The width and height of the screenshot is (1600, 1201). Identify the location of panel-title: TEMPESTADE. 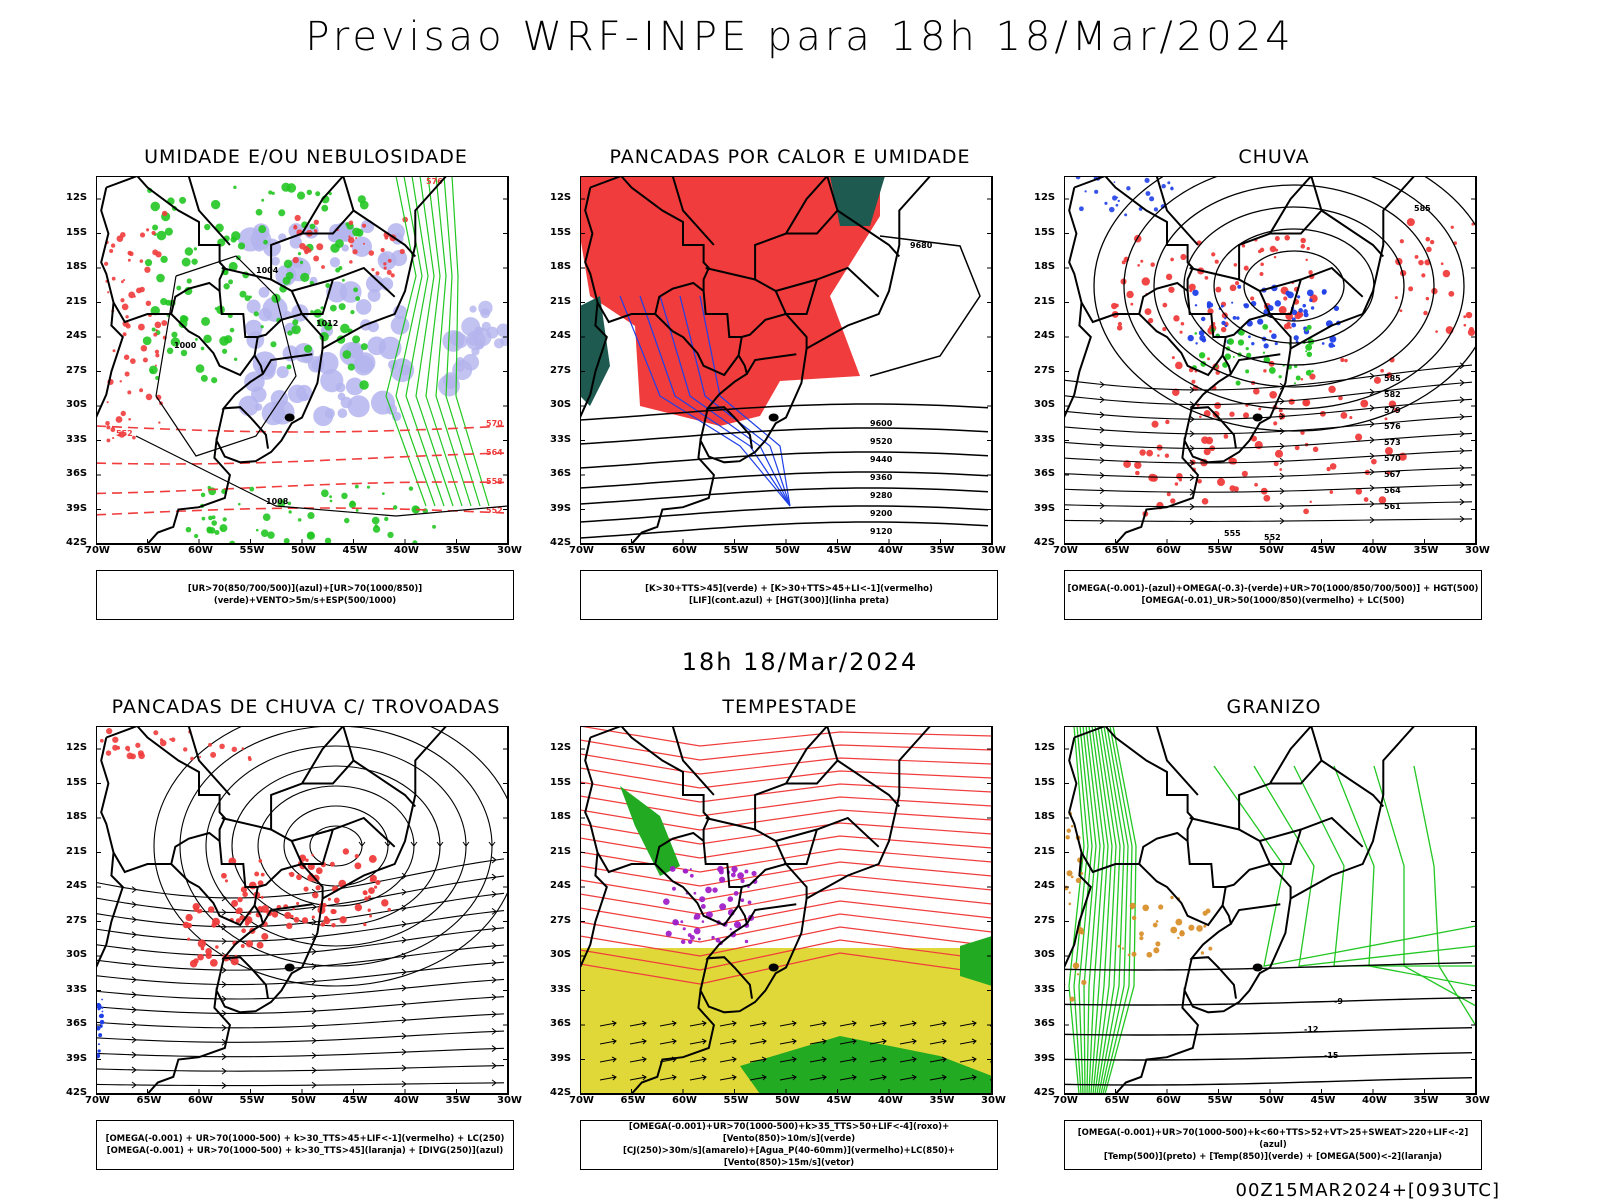
(790, 707).